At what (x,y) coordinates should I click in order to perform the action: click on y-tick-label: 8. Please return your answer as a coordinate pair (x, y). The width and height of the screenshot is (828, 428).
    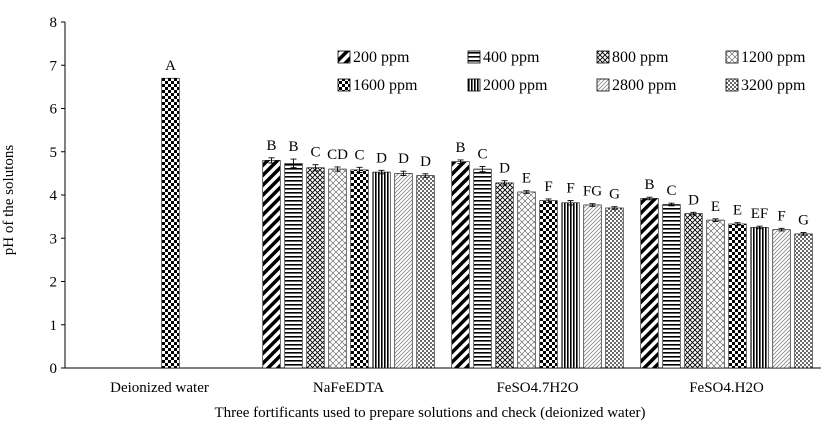
    Looking at the image, I should click on (54, 23).